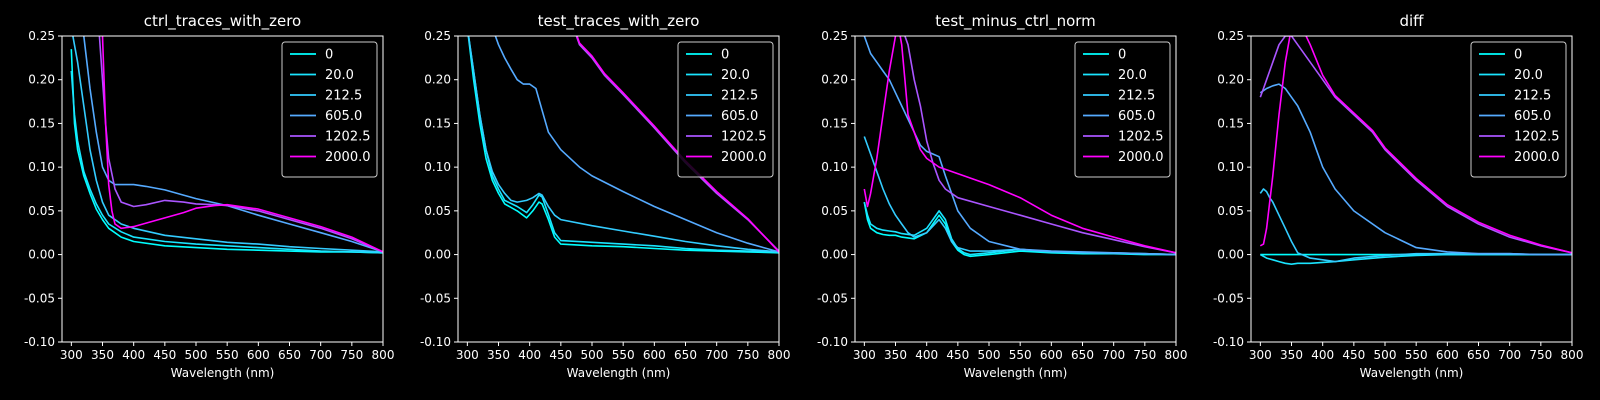 The image size is (1600, 400). What do you see at coordinates (560, 355) in the screenshot?
I see `x-tick-label: 450` at bounding box center [560, 355].